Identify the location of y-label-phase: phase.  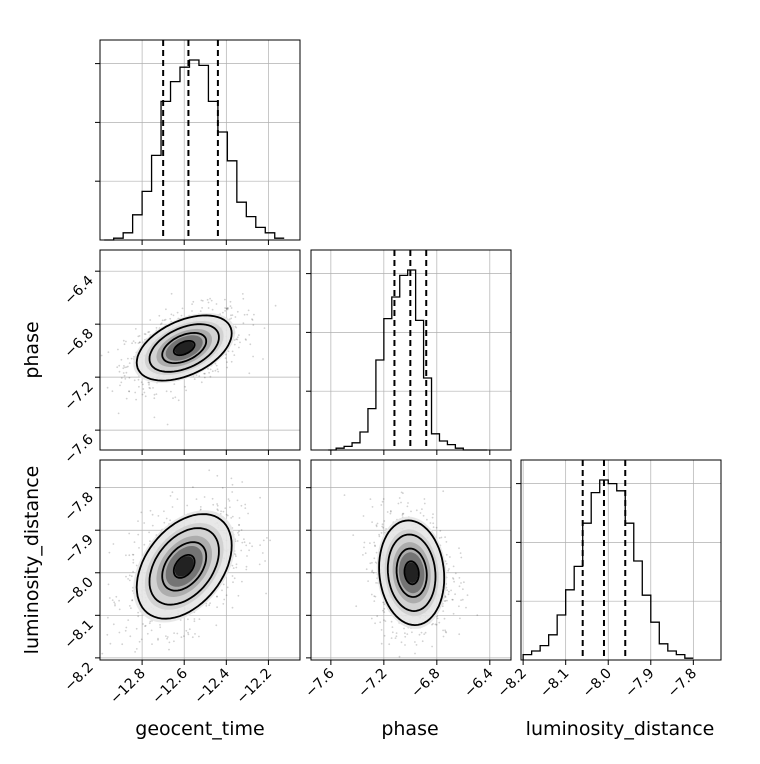
(32, 349).